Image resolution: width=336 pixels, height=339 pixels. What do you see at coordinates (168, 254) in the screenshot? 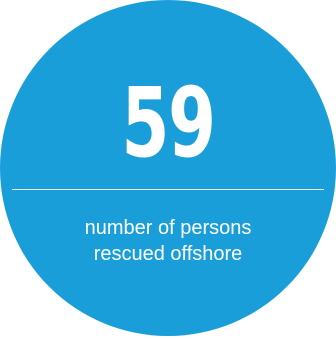
I see `caption-line-2: rescued offshore` at bounding box center [168, 254].